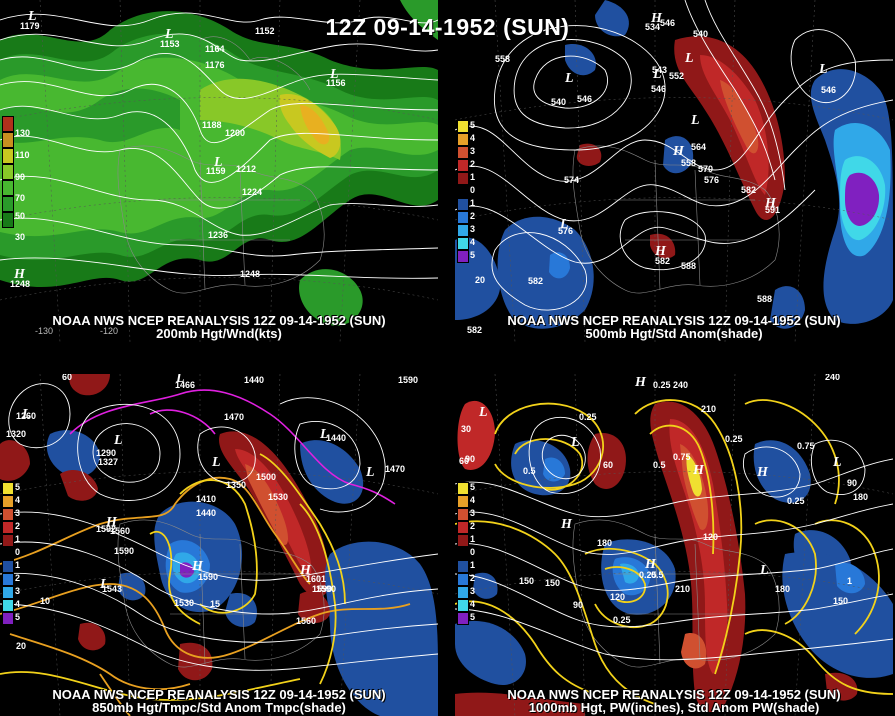 Image resolution: width=895 pixels, height=716 pixels. I want to click on longitude-label: -130, so click(44, 331).